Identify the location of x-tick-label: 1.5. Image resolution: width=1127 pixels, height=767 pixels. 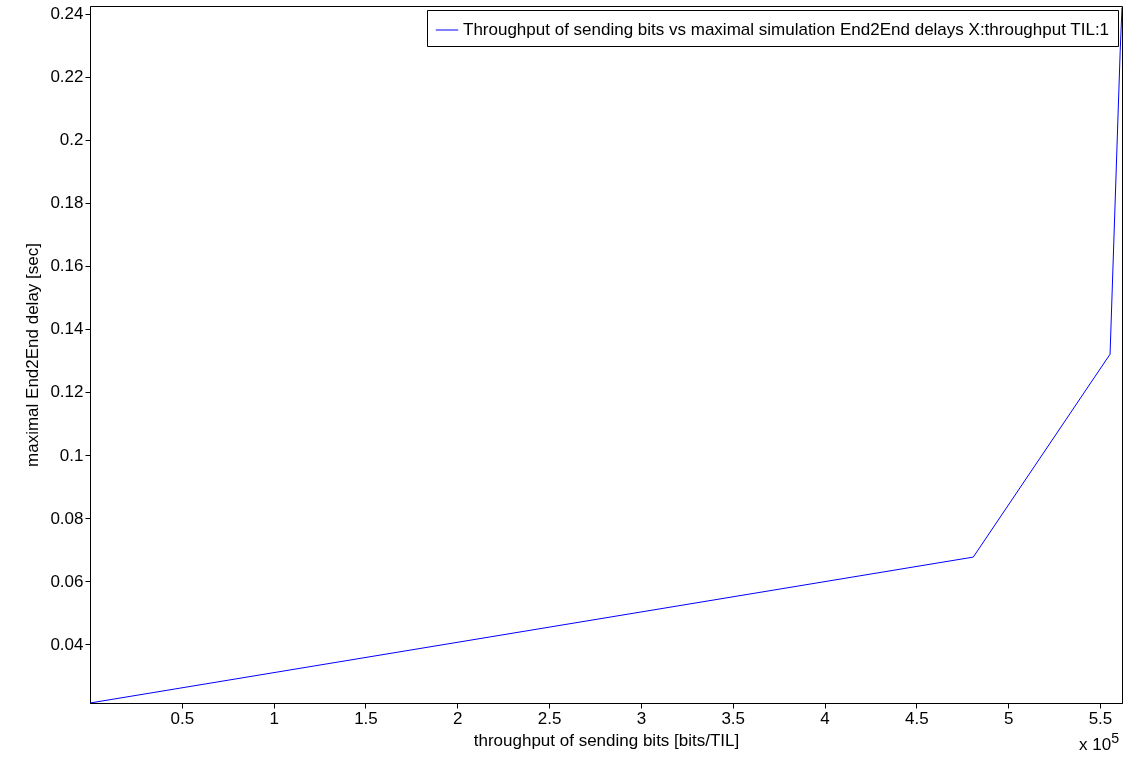
(366, 718).